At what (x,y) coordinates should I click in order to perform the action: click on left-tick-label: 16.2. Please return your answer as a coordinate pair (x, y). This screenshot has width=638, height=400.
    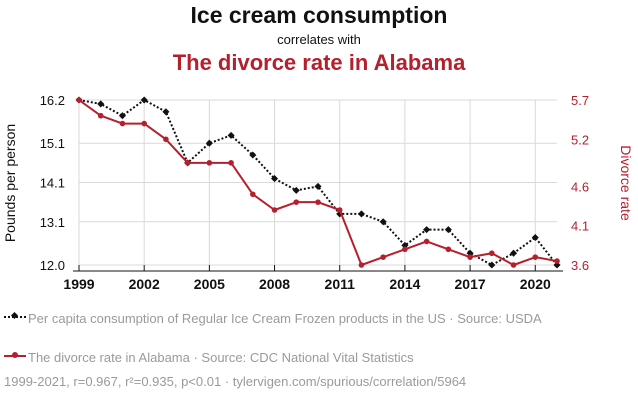
    Looking at the image, I should click on (52, 100).